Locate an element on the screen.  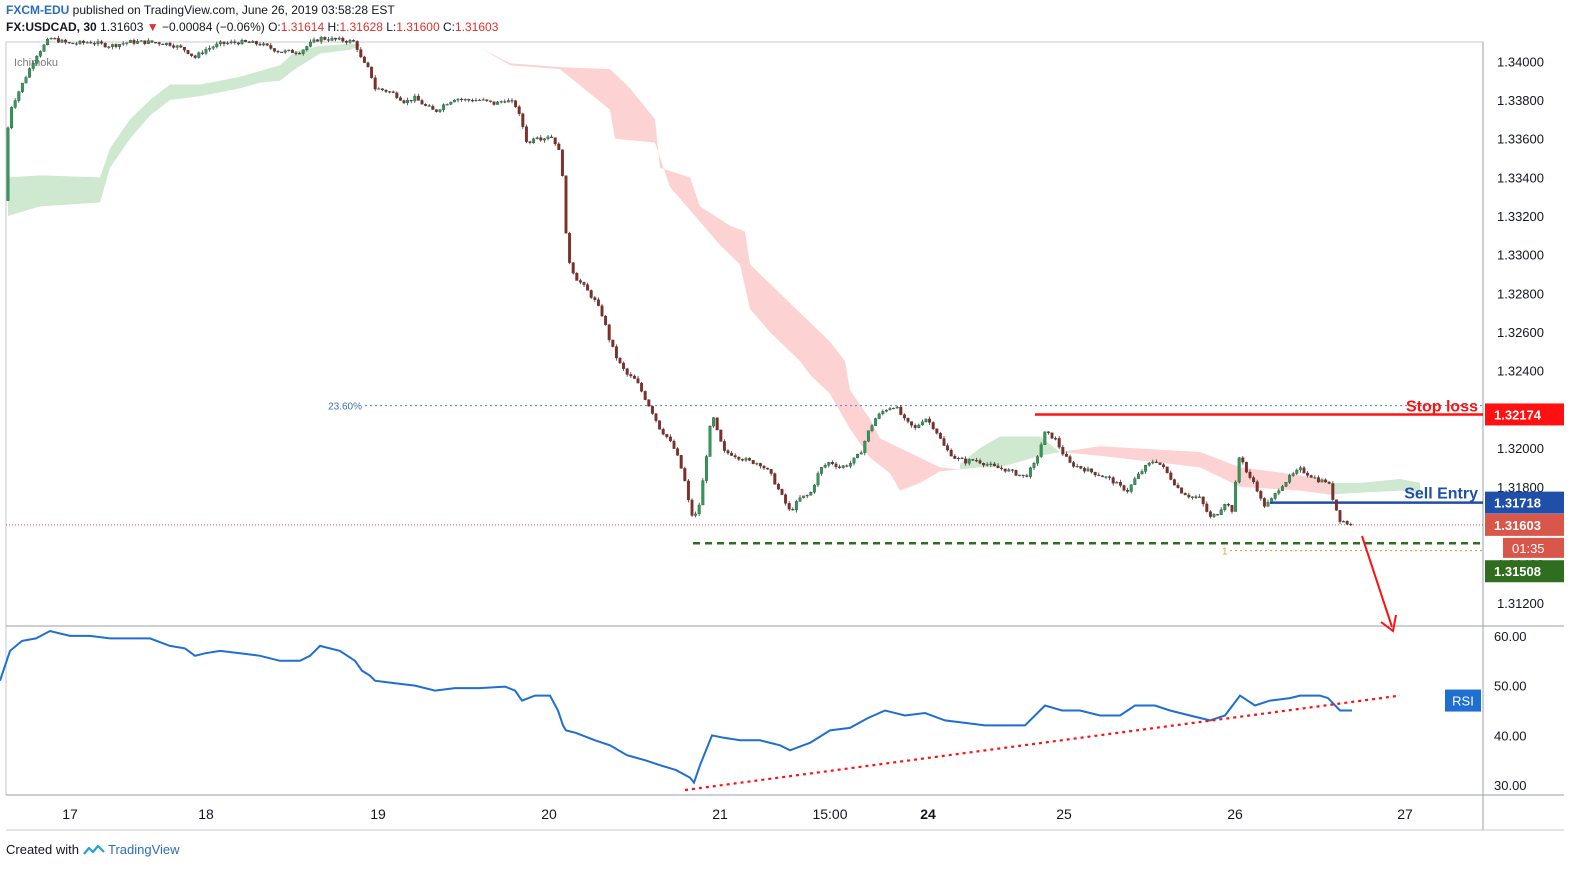
target-marker: 1 is located at coordinates (1225, 552).